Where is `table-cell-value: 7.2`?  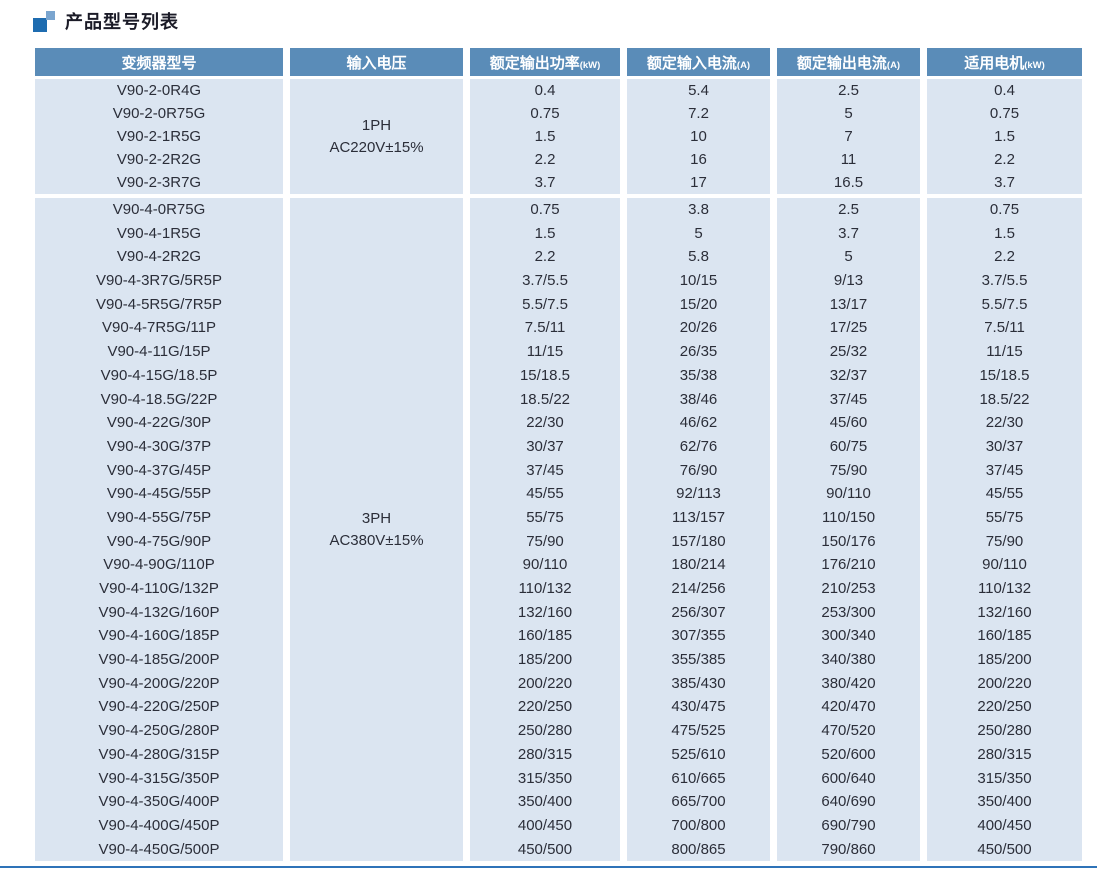
table-cell-value: 7.2 is located at coordinates (698, 113).